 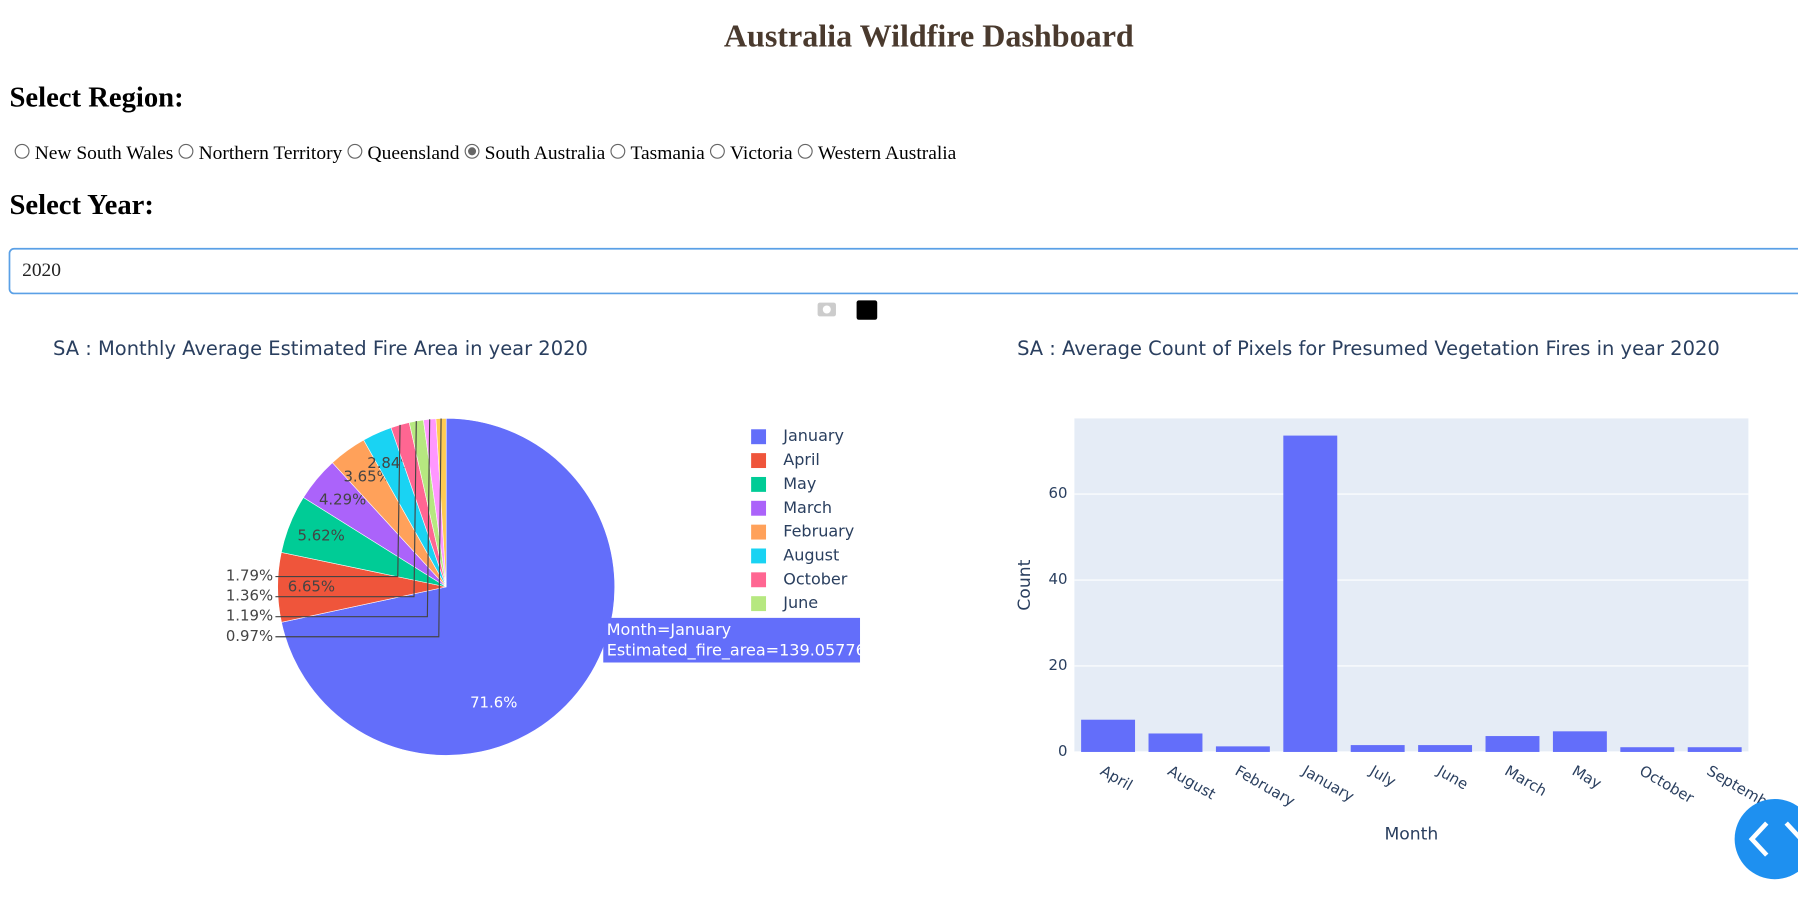 I want to click on y-axis-label: Count, so click(x=1025, y=584).